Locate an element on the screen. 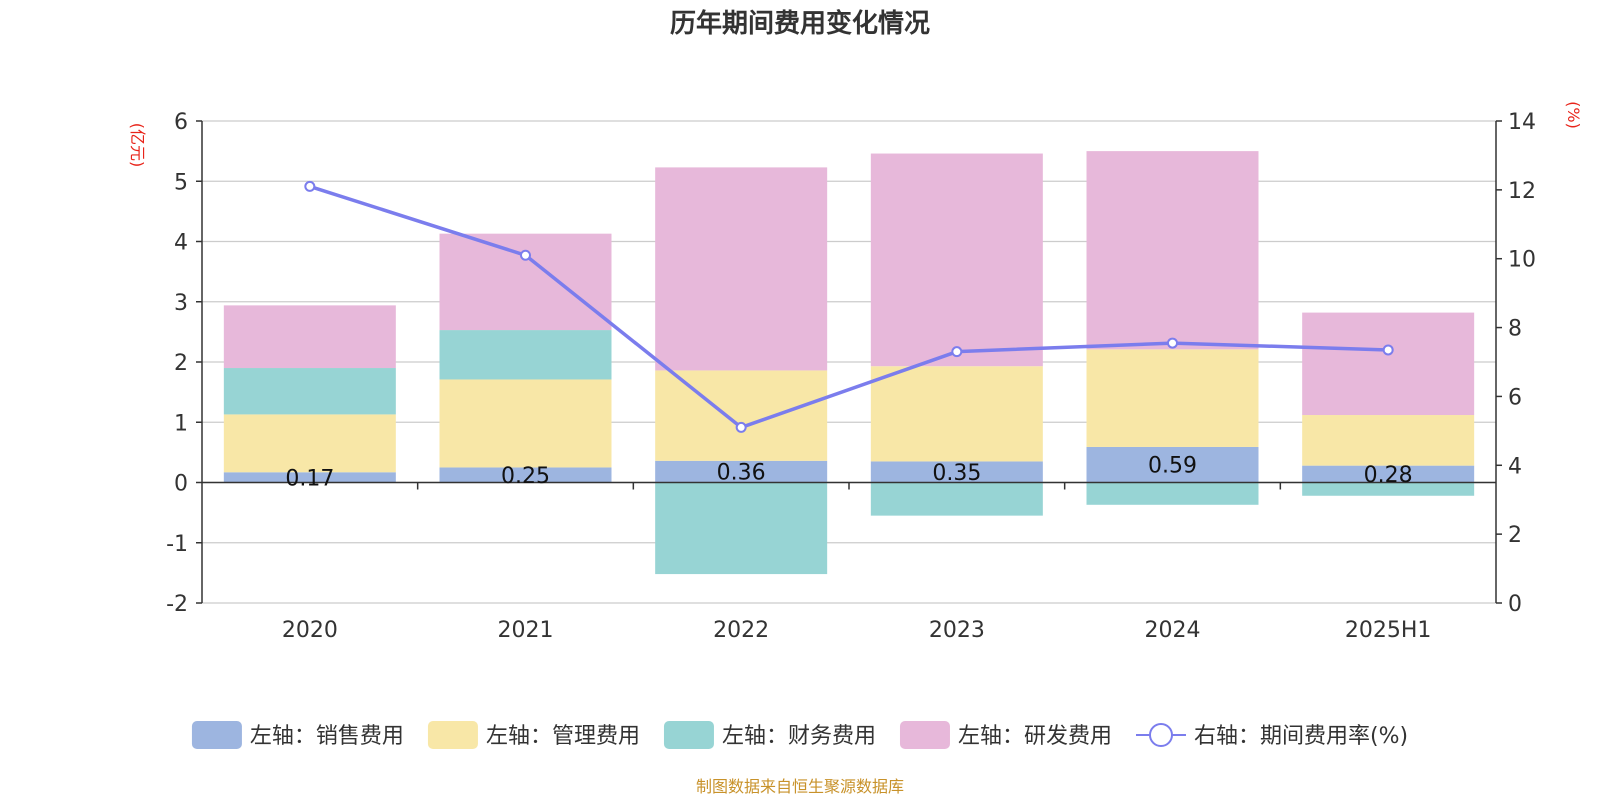 This screenshot has width=1600, height=800. right-tick-label: 6 is located at coordinates (1515, 397).